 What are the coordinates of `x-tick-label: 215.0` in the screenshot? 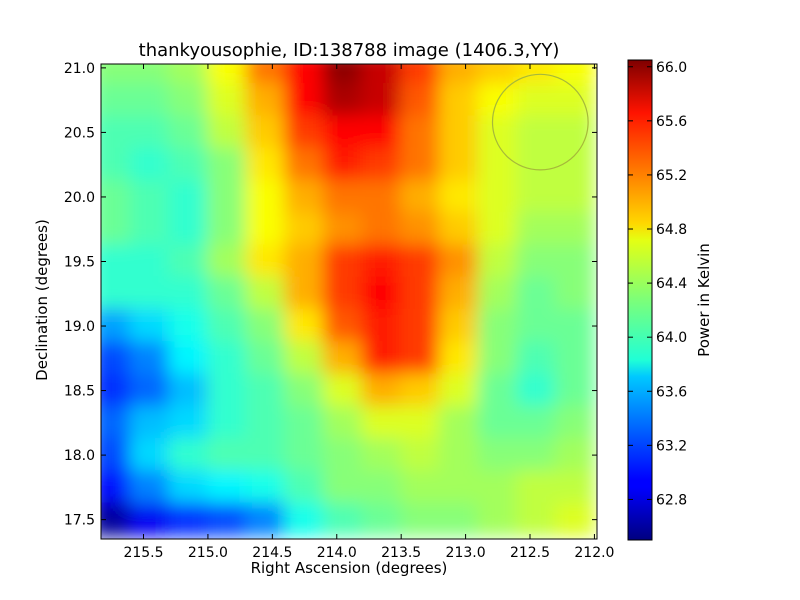 It's located at (208, 553).